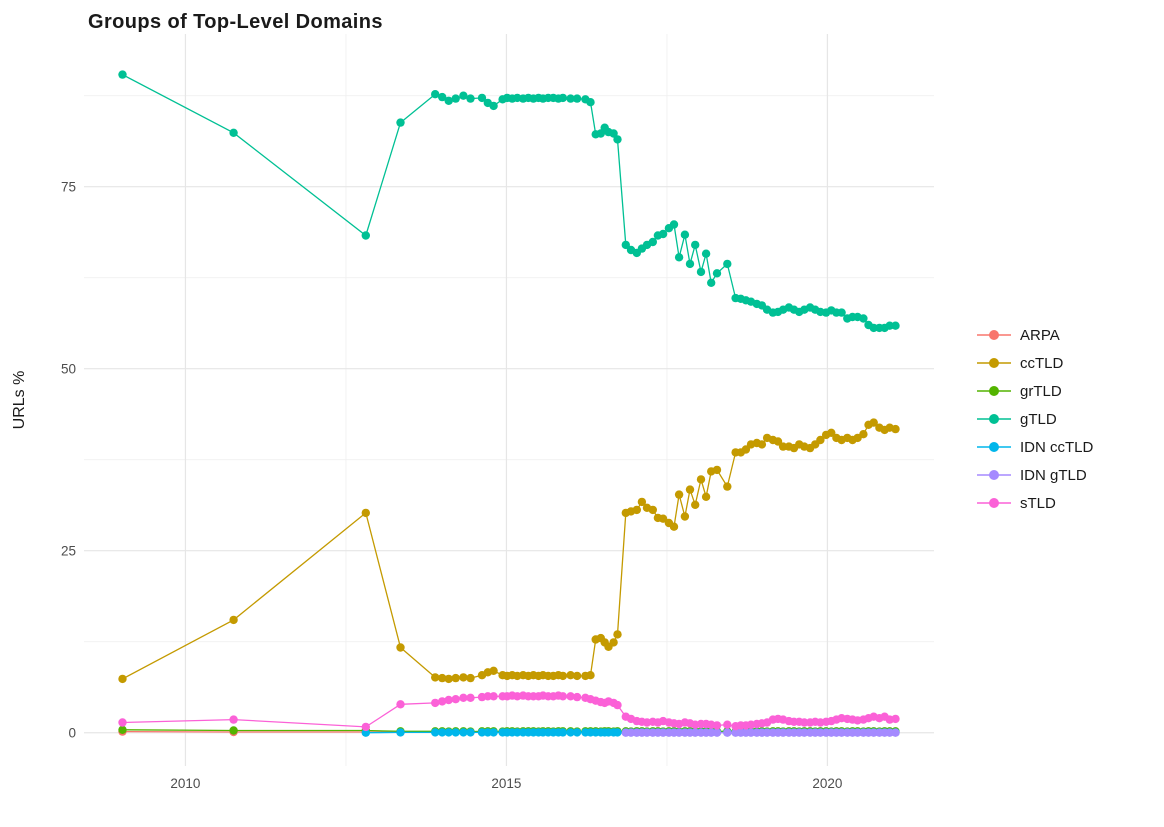  I want to click on series-line, so click(261, 731).